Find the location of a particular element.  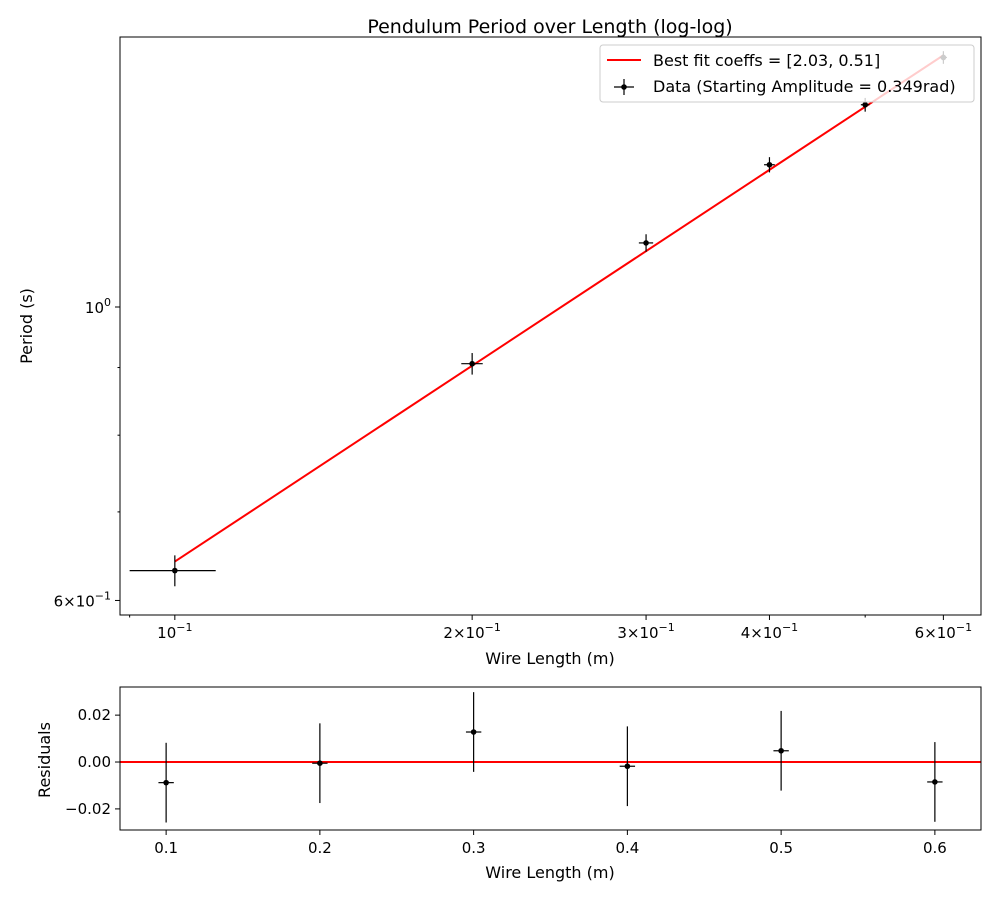

residual-y-tick-label-1: −0.02 is located at coordinates (88, 809).